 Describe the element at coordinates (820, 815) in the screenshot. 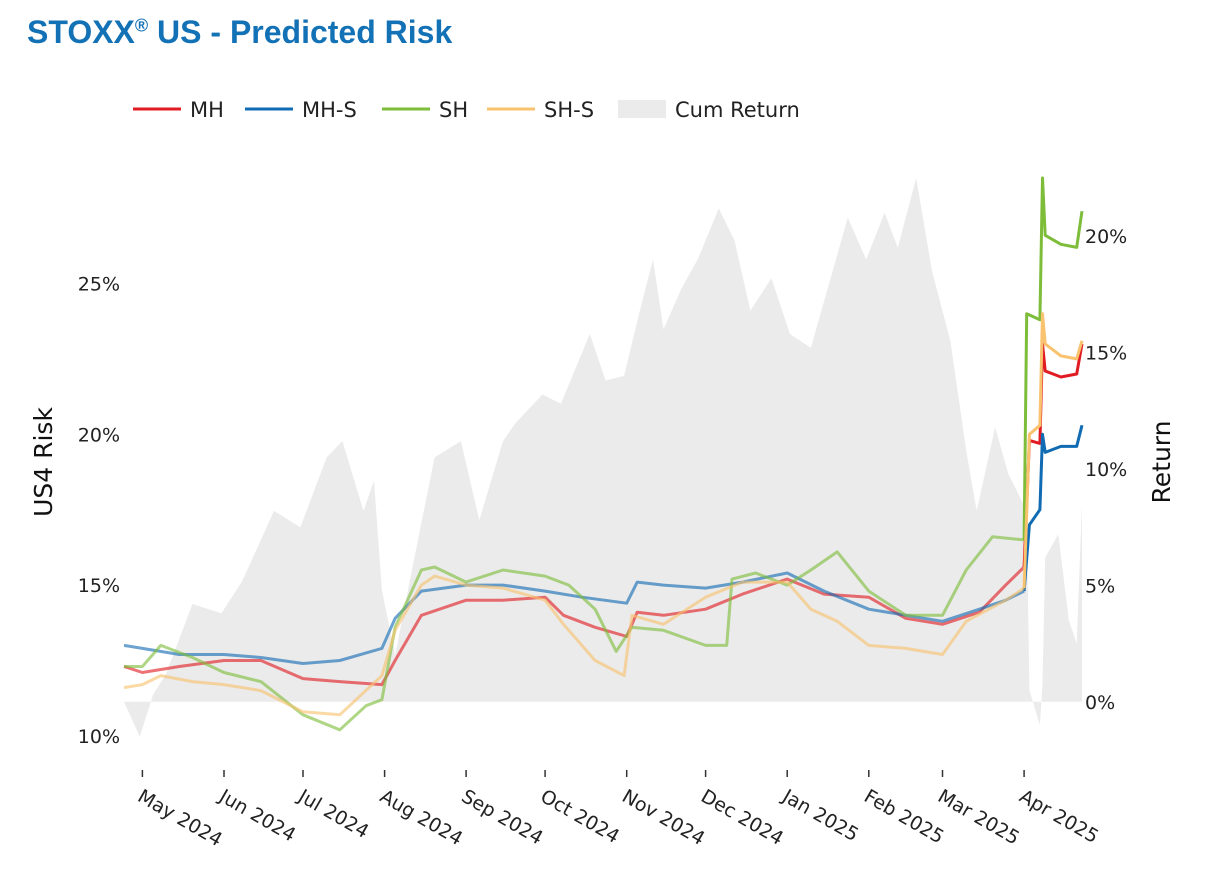

I see `x-tick-label: Jan 2025` at that location.